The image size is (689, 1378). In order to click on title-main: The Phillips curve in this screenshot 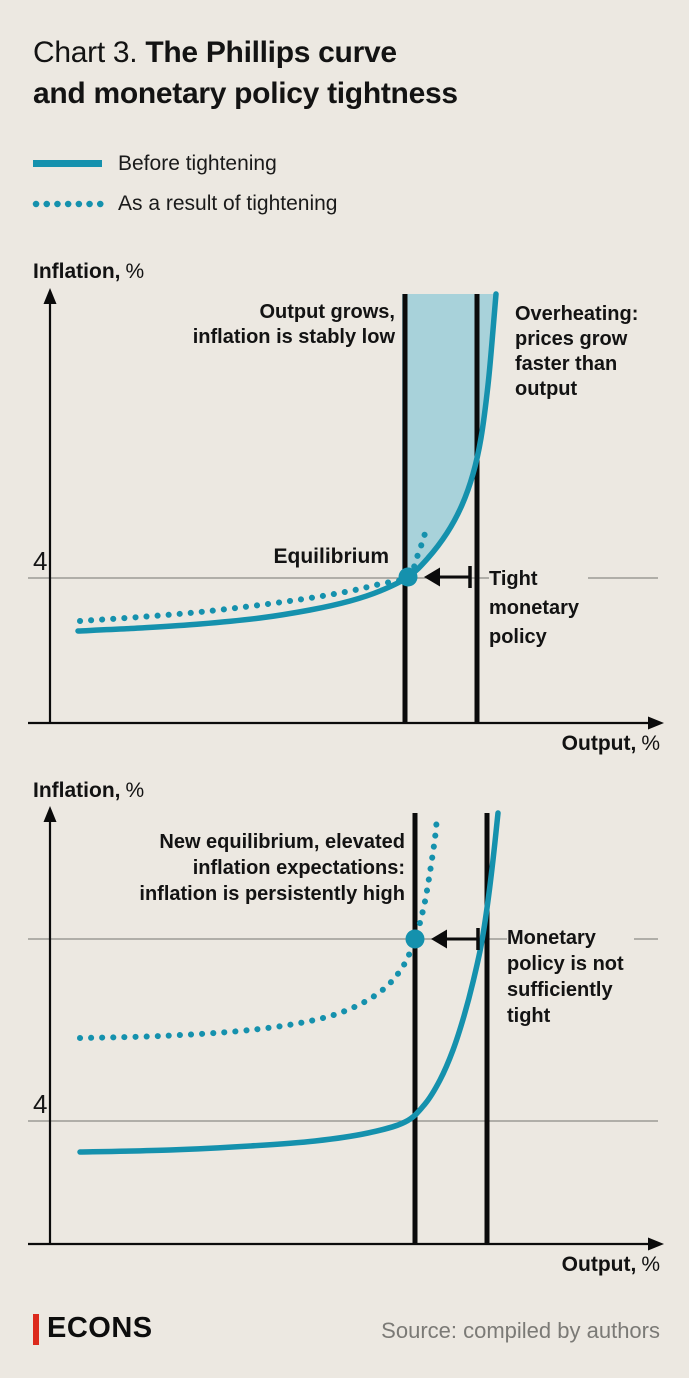, I will do `click(271, 52)`.